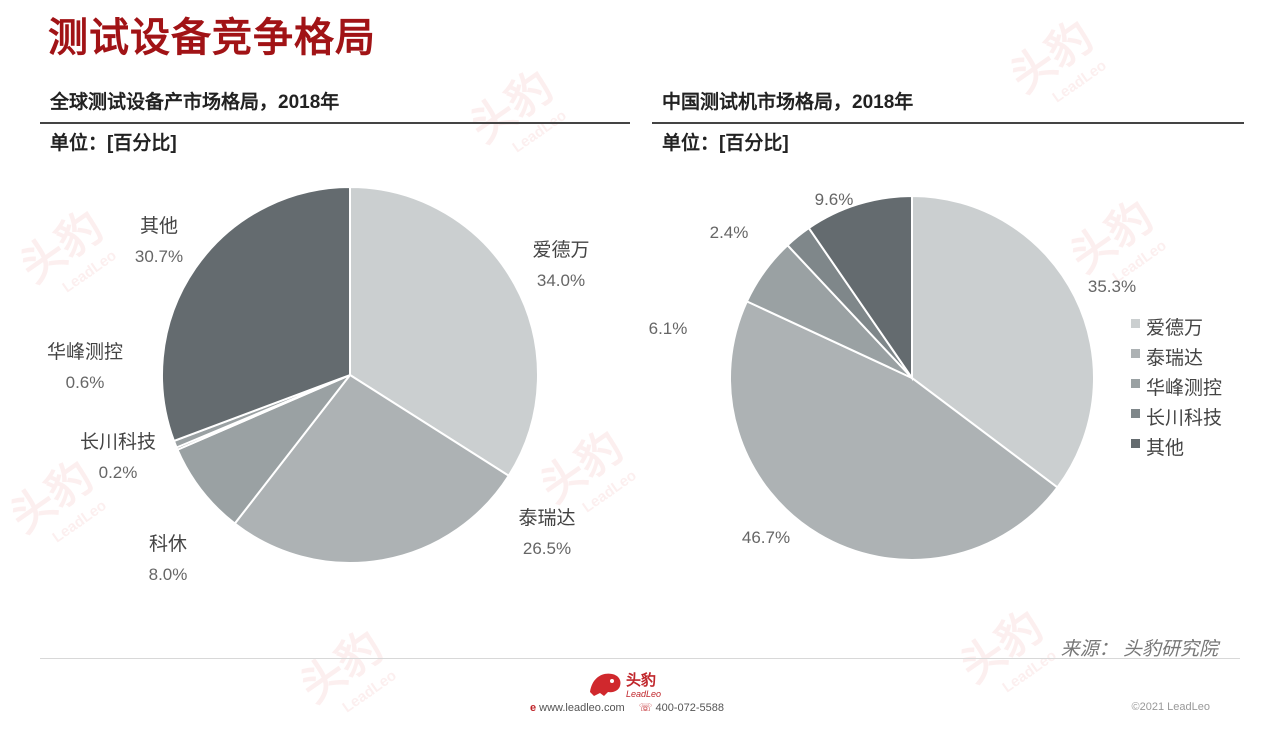 The image size is (1280, 729). What do you see at coordinates (681, 708) in the screenshot?
I see `phone-number: ☏ 400-072-5588` at bounding box center [681, 708].